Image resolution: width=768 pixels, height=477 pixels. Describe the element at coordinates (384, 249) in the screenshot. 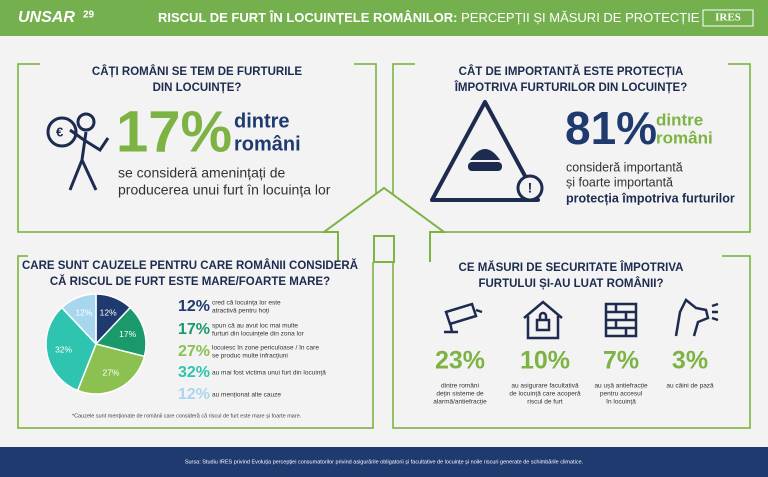

I see `house-door` at that location.